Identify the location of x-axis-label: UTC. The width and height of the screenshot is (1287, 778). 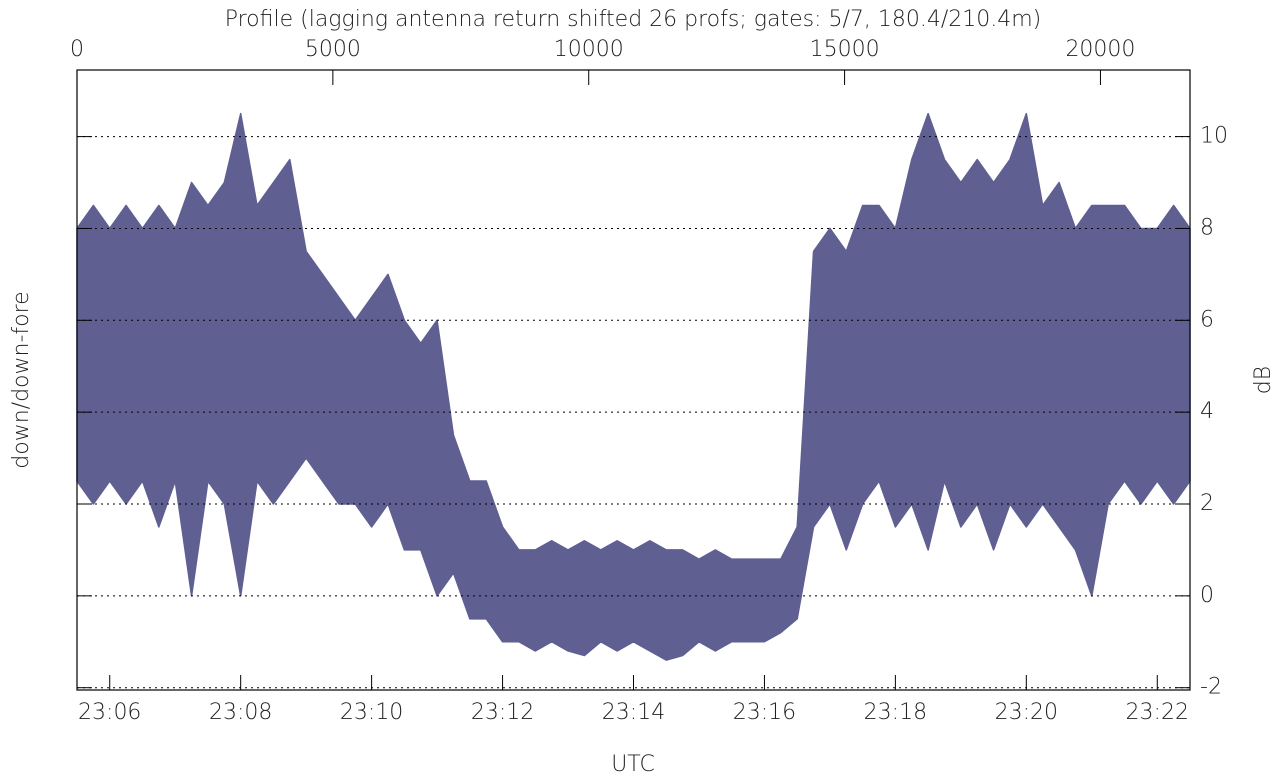
(633, 764).